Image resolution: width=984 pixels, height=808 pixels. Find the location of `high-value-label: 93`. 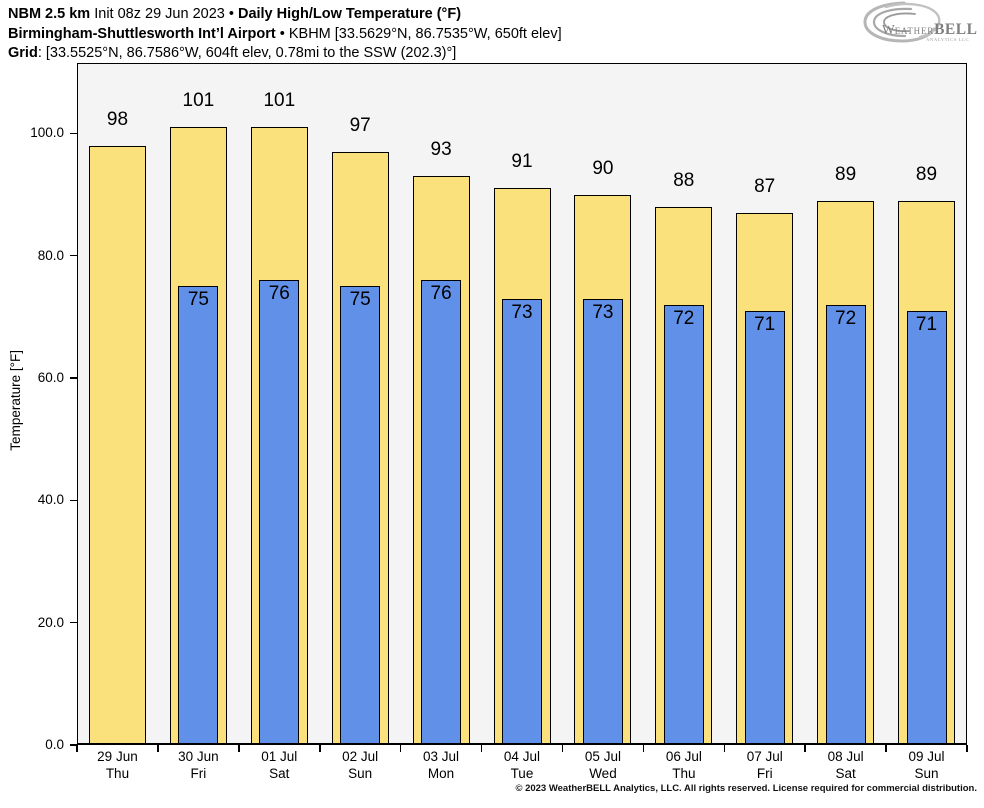

high-value-label: 93 is located at coordinates (441, 150).